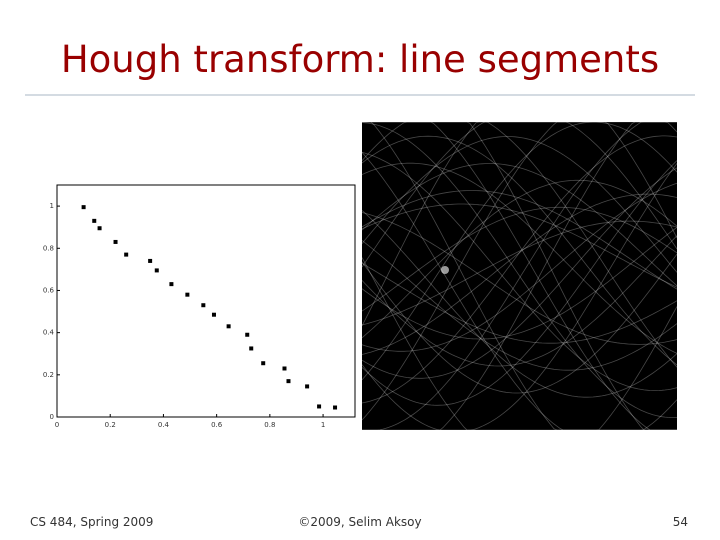 Image resolution: width=720 pixels, height=540 pixels. I want to click on y-tick-label: 0, so click(52, 417).